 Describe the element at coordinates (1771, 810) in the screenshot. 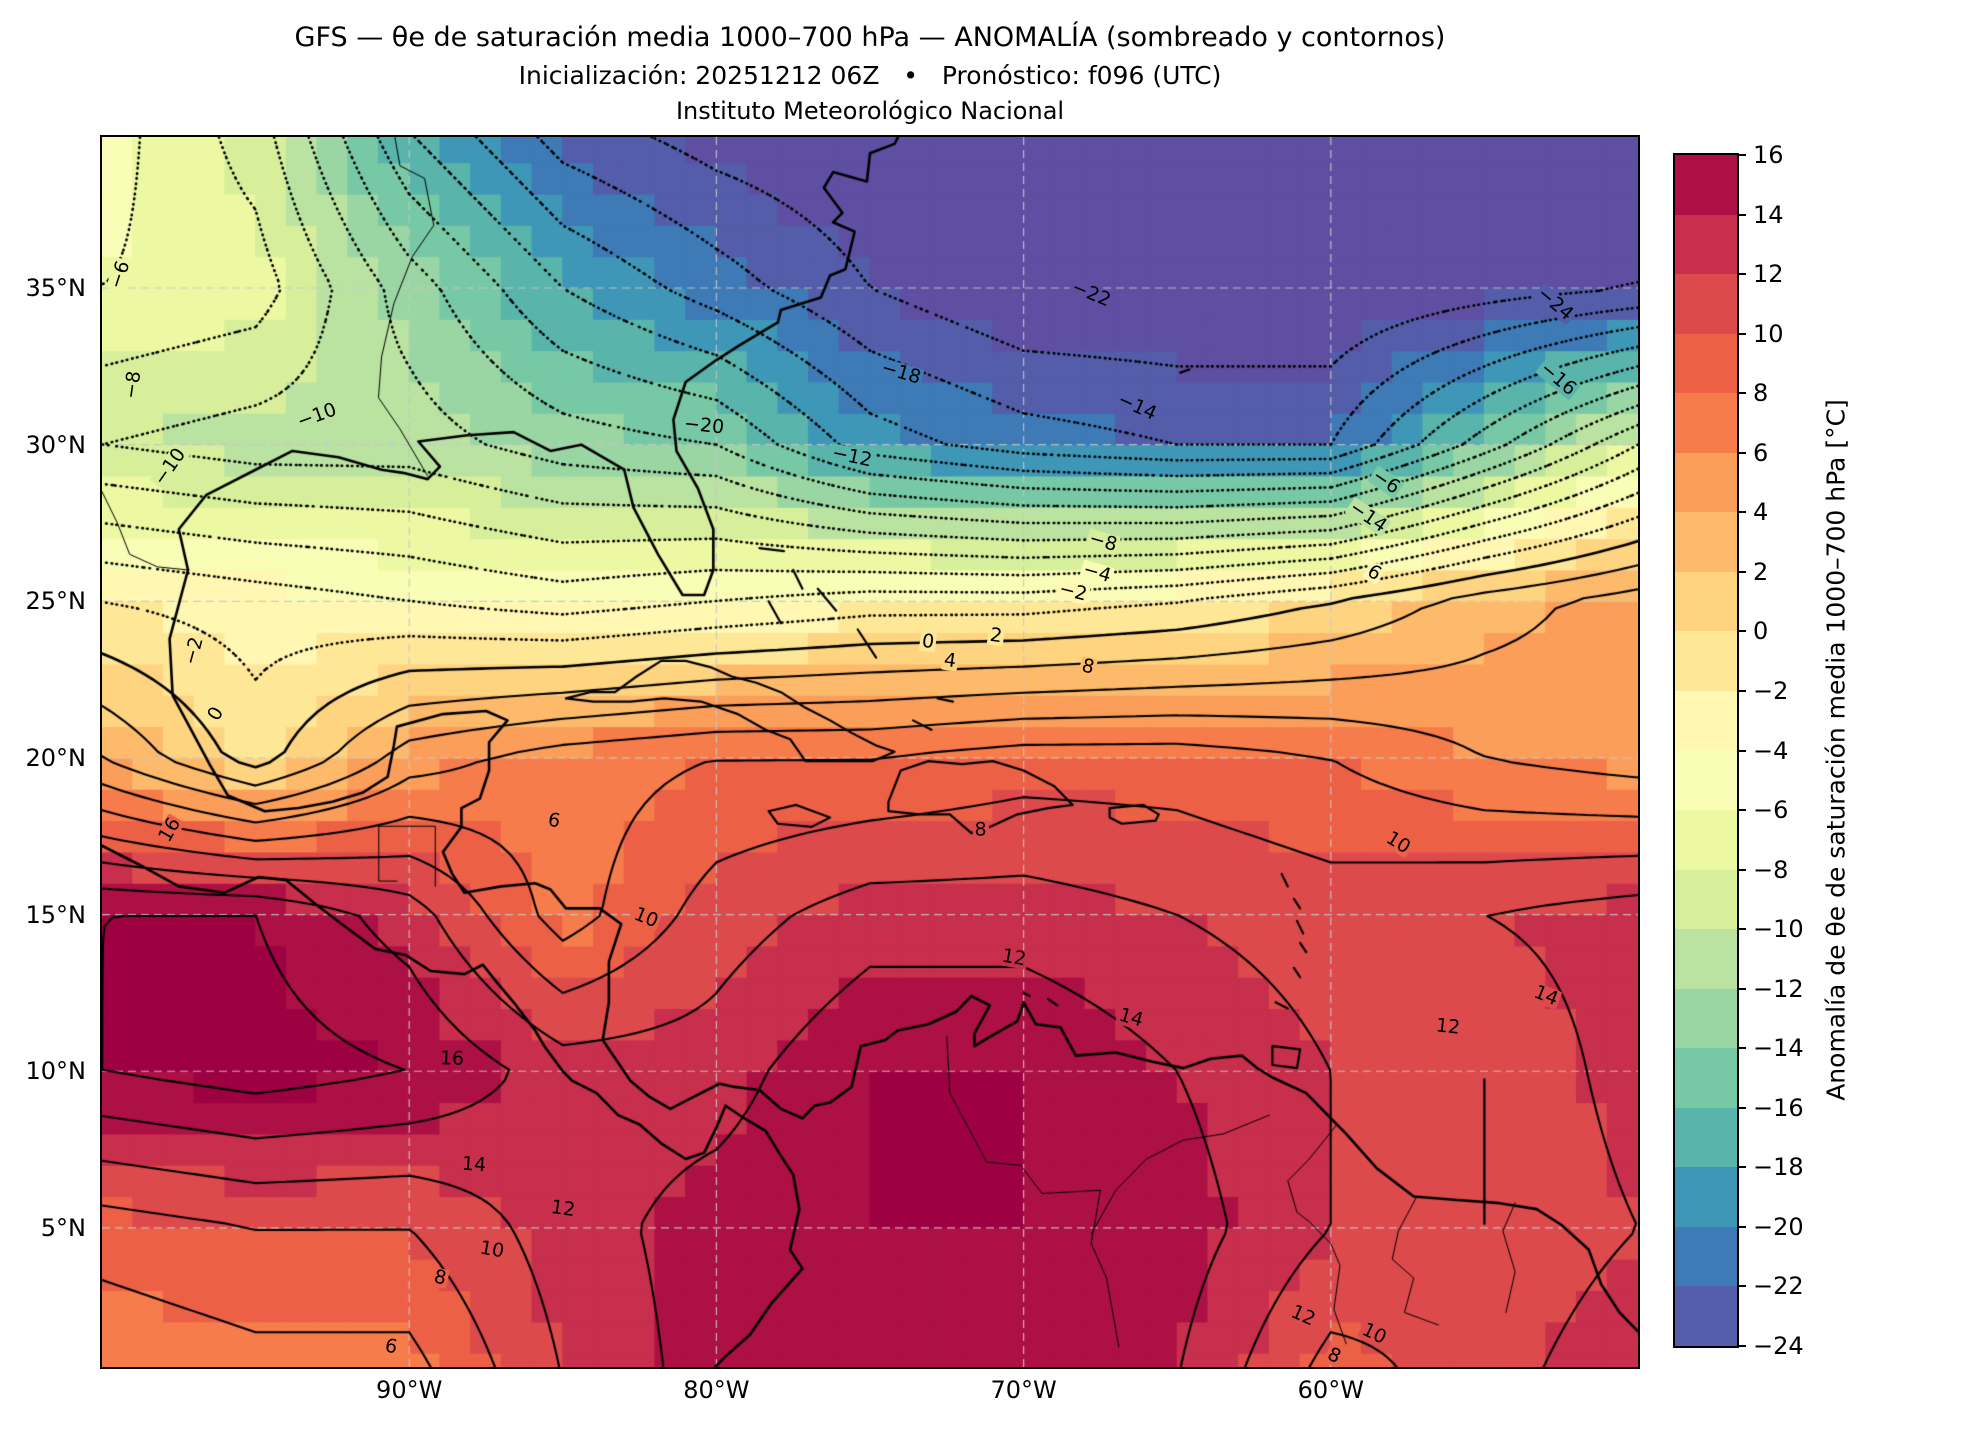

I see `colorbar-tick-label: −6` at that location.